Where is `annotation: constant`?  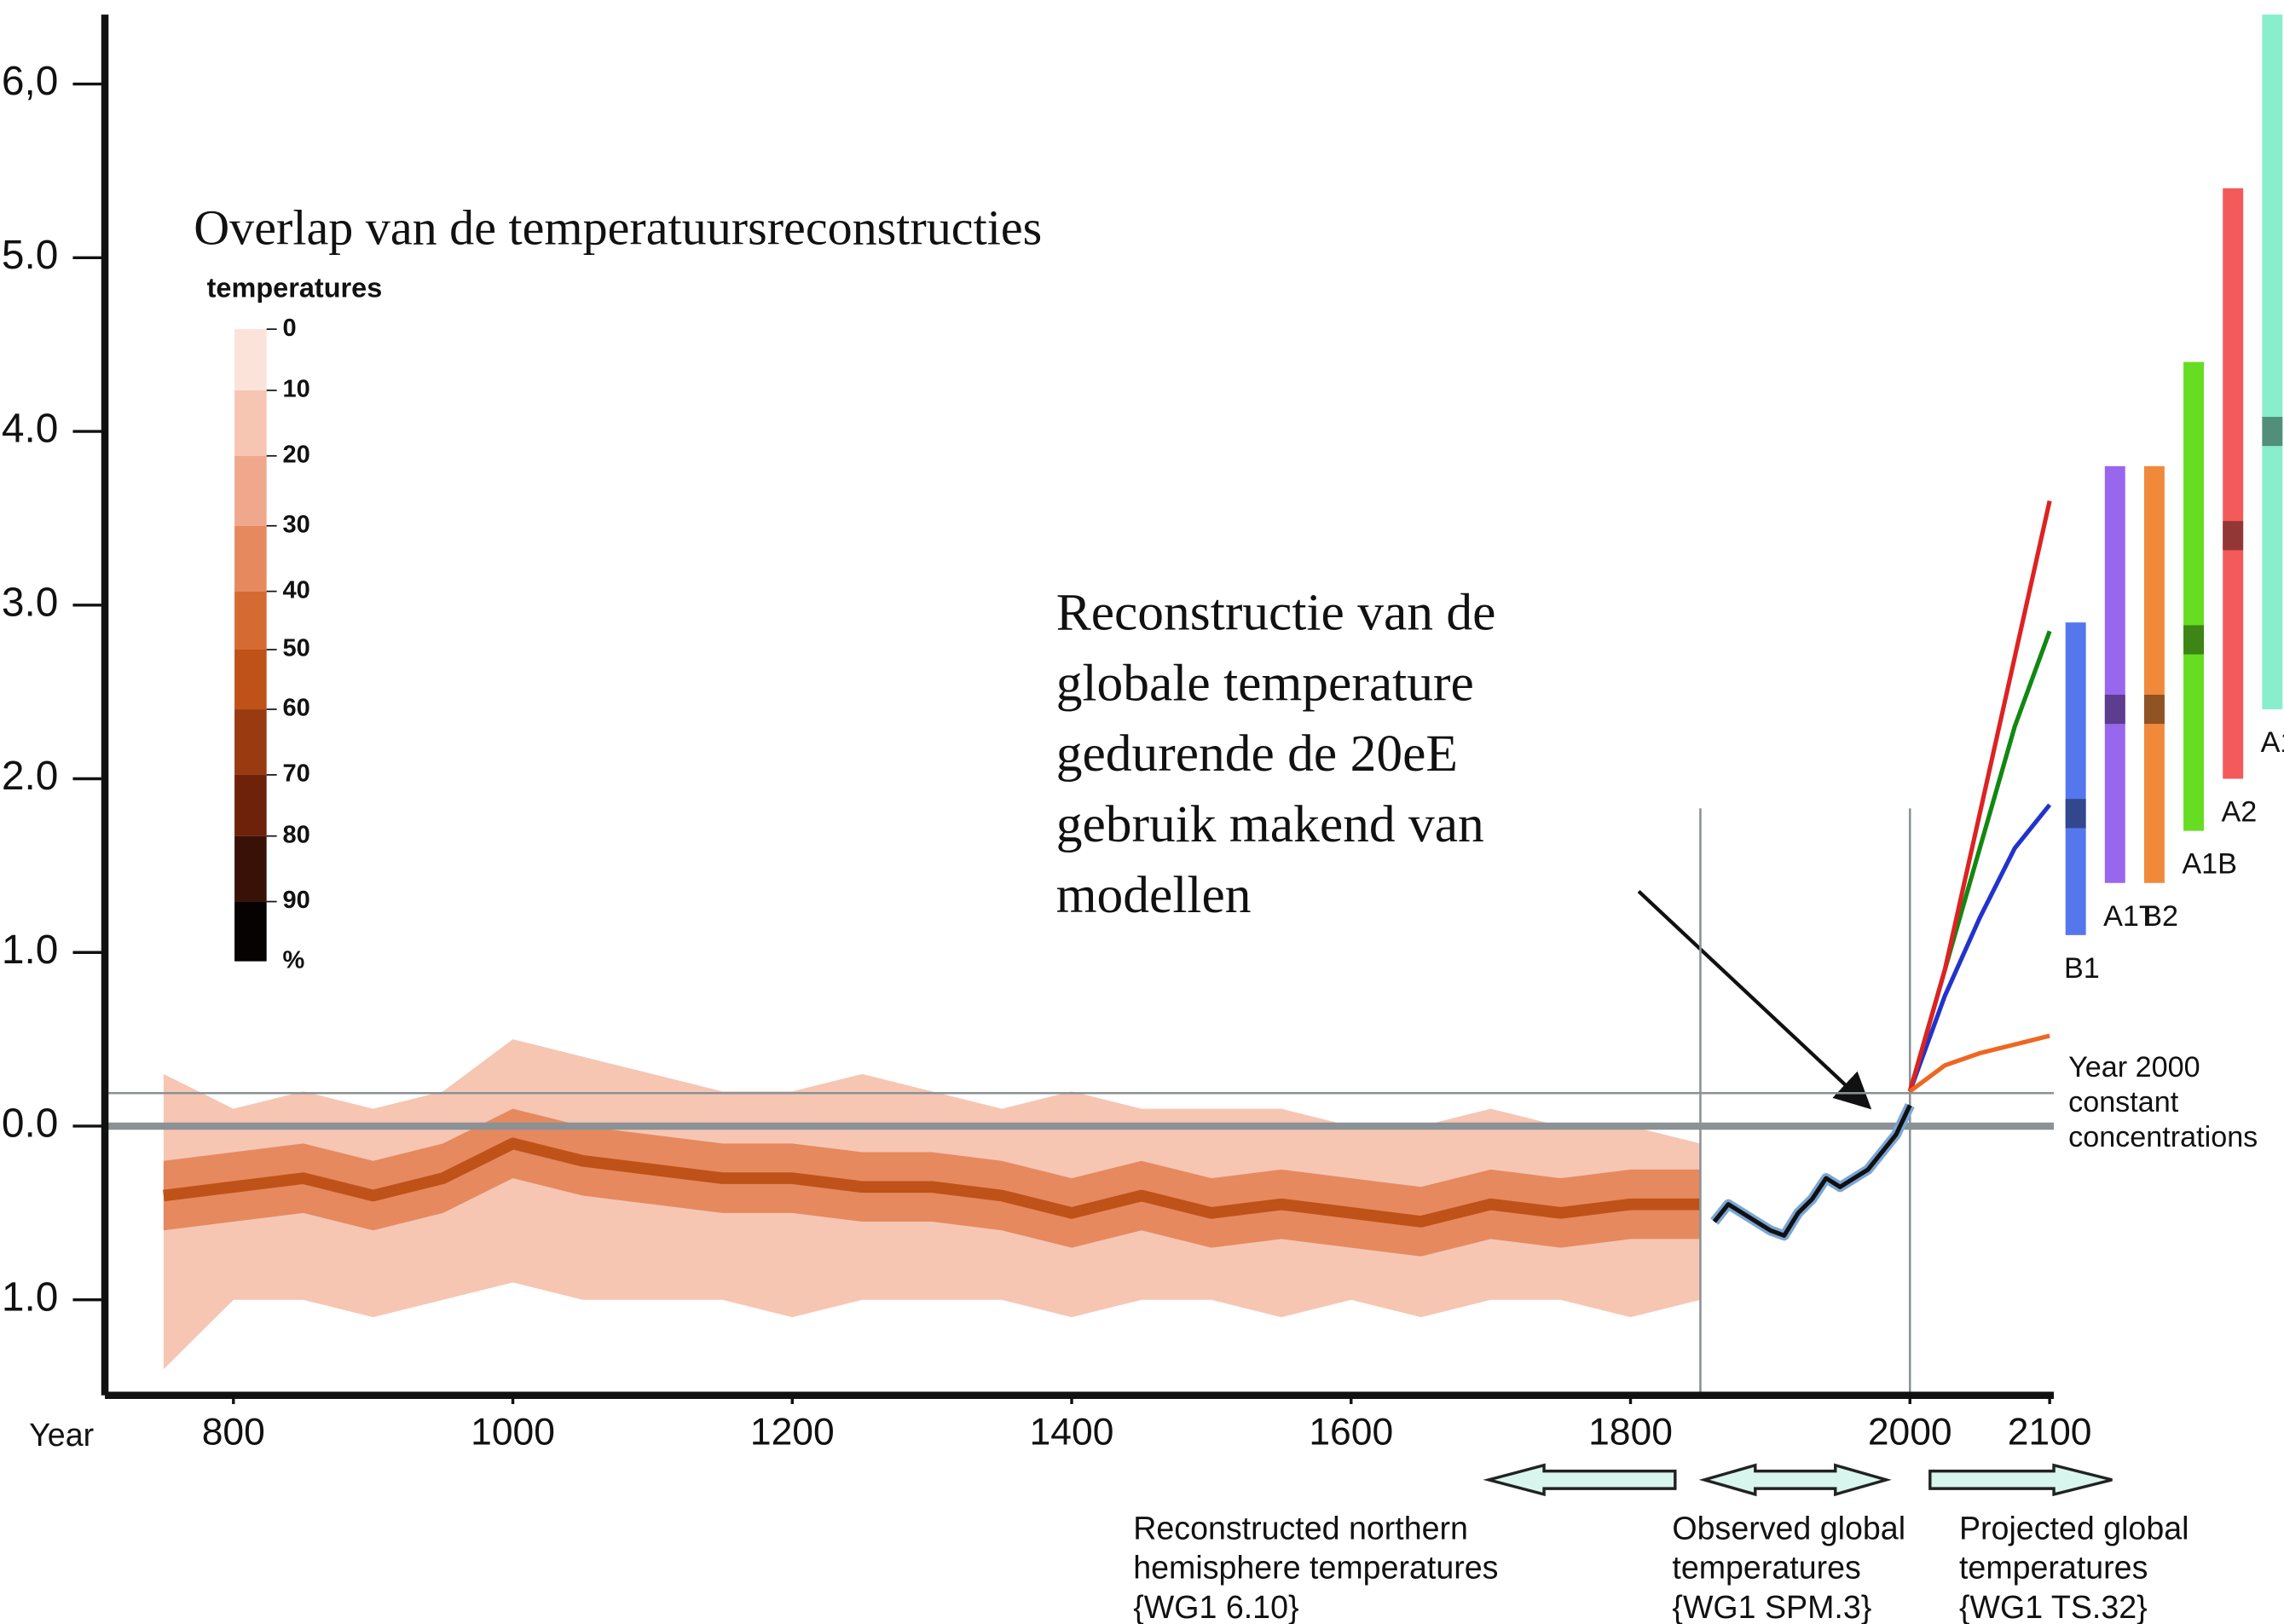 annotation: constant is located at coordinates (2123, 1102).